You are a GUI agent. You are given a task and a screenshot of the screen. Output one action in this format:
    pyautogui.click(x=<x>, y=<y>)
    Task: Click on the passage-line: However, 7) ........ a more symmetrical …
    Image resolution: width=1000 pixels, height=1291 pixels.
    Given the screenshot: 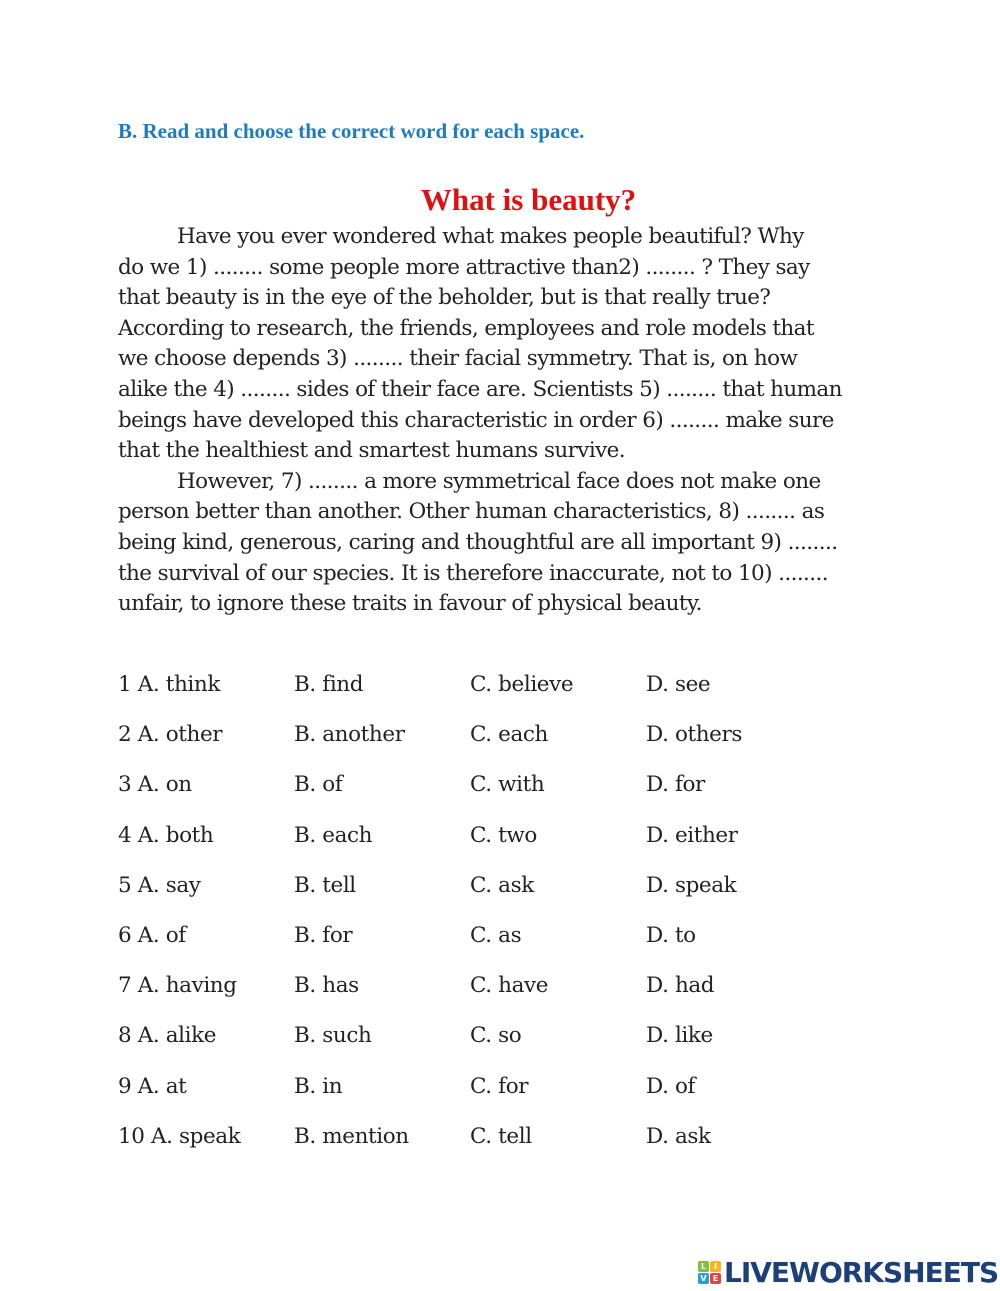 What is the action you would take?
    pyautogui.click(x=499, y=481)
    